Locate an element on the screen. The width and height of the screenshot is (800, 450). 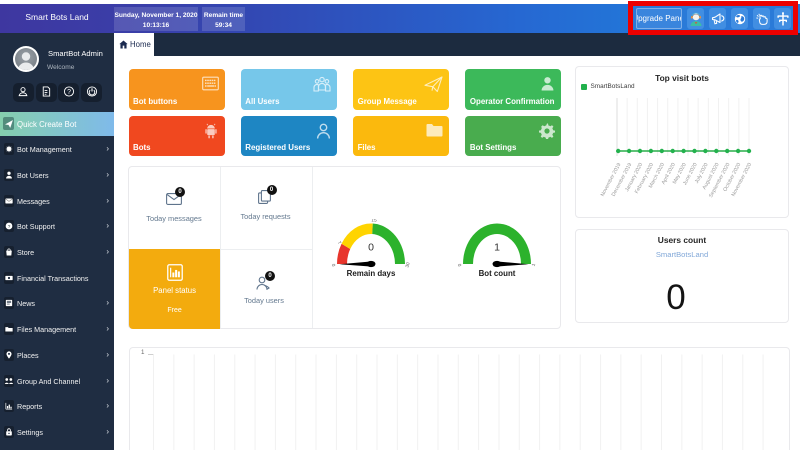
svg-text: 30 is located at coordinates (407, 264).